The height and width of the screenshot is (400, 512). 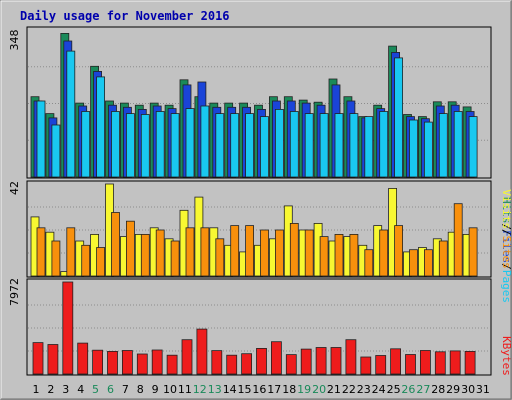 What do you see at coordinates (215, 389) in the screenshot?
I see `x-tick-day-13: 13` at bounding box center [215, 389].